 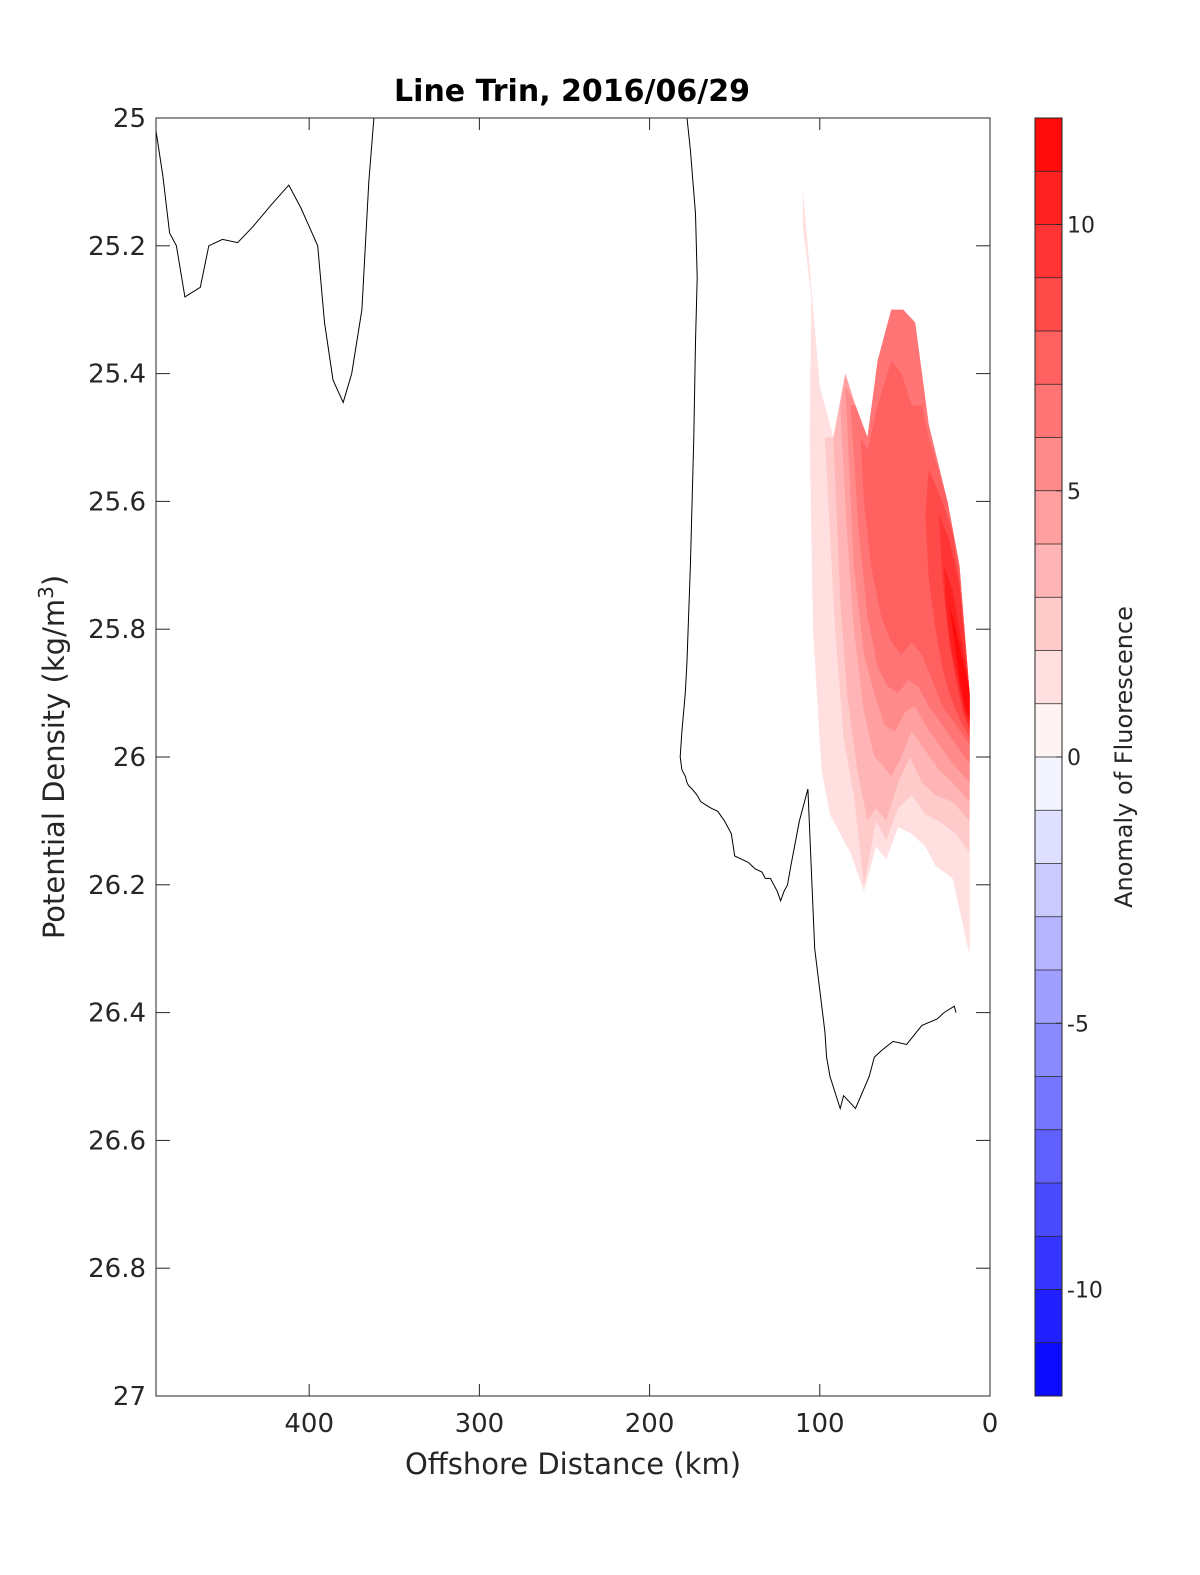 I want to click on y-tick-label: 25.4, so click(x=117, y=375).